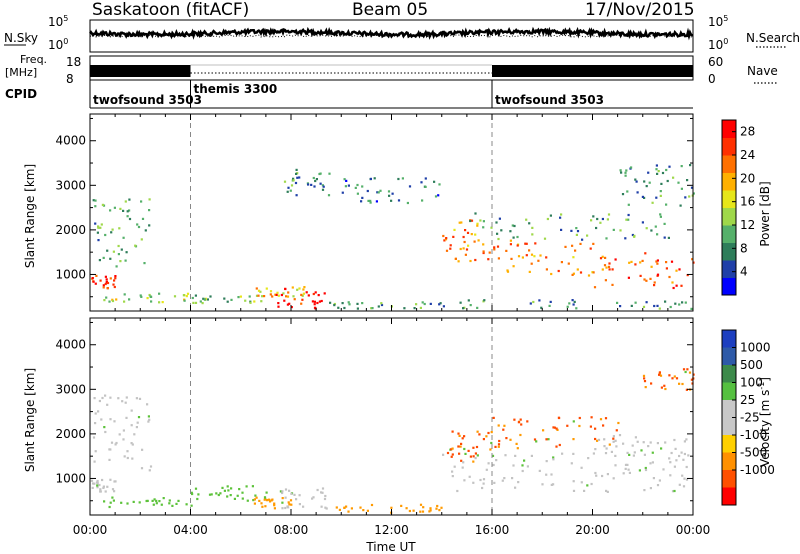  What do you see at coordinates (236, 89) in the screenshot?
I see `cpid-segment-label-1: themis 3300` at bounding box center [236, 89].